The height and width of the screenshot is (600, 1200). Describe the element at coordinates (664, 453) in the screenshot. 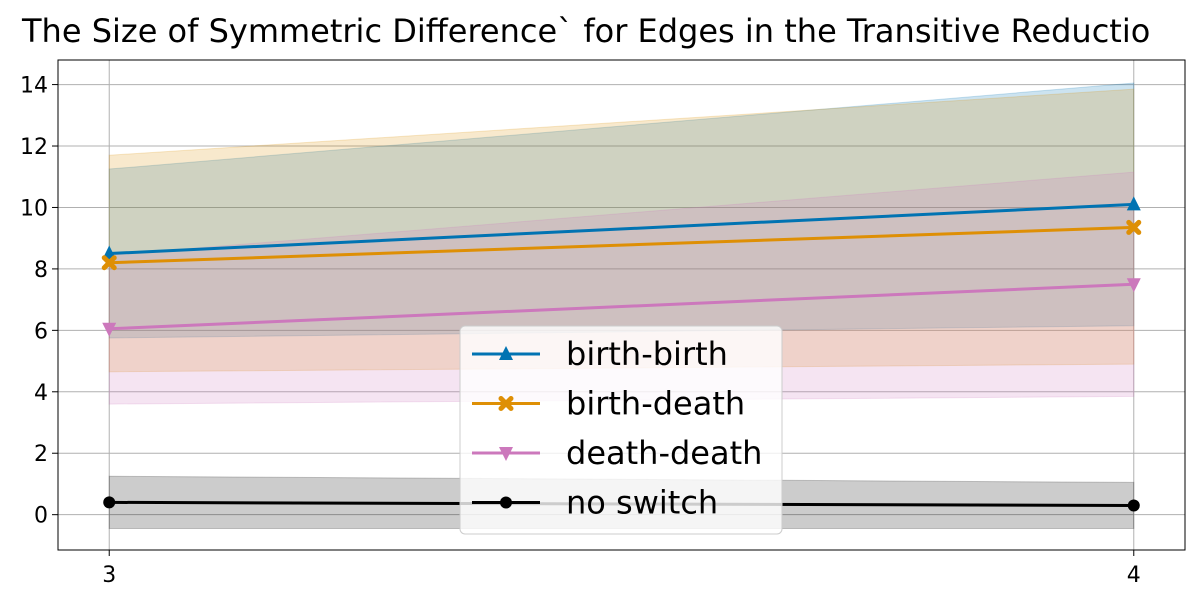

I see `legend-label: death-death` at that location.